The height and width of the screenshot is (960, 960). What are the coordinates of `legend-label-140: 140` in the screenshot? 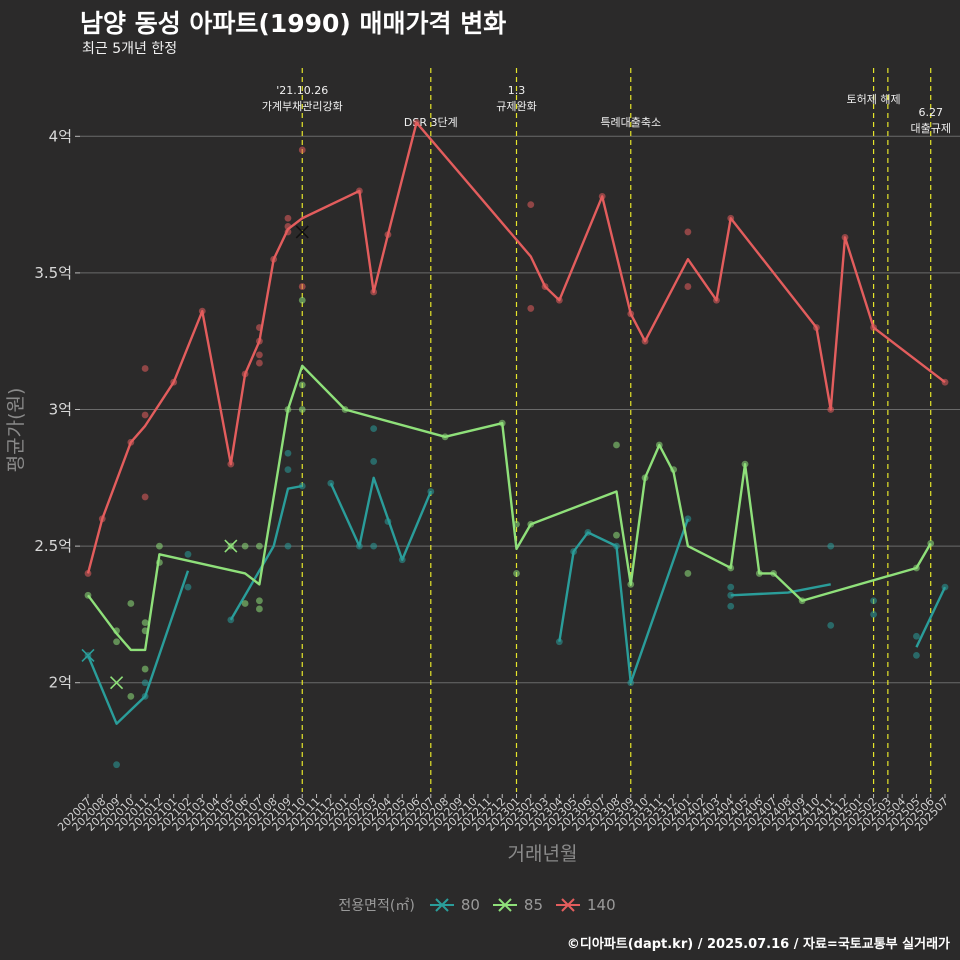 It's located at (601, 905).